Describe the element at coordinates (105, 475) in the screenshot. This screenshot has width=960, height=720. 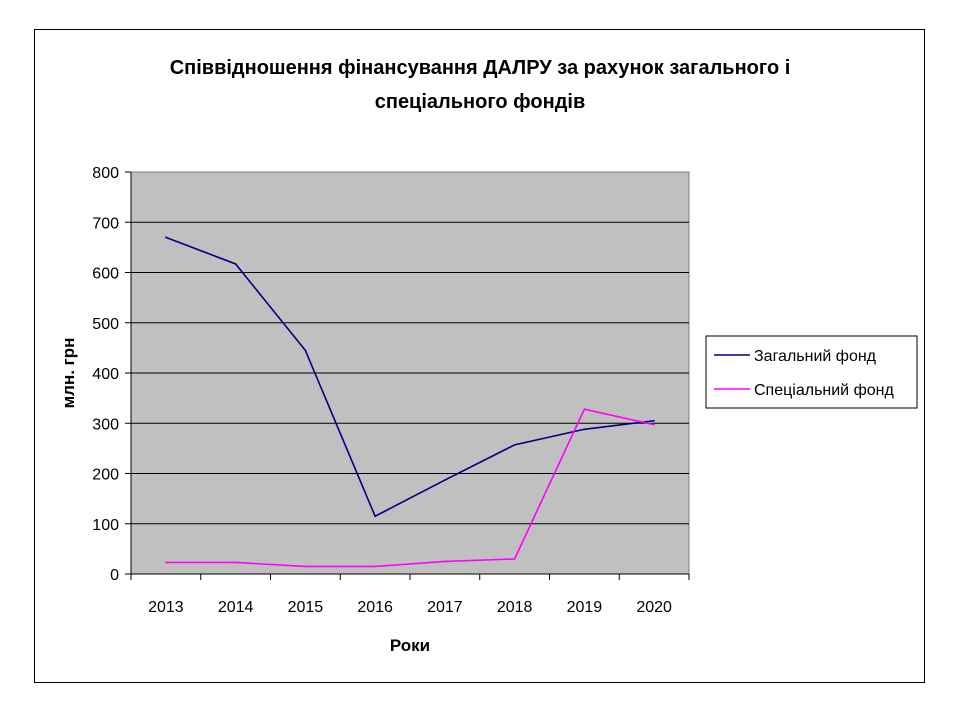
I see `y-tick-label: 200` at that location.